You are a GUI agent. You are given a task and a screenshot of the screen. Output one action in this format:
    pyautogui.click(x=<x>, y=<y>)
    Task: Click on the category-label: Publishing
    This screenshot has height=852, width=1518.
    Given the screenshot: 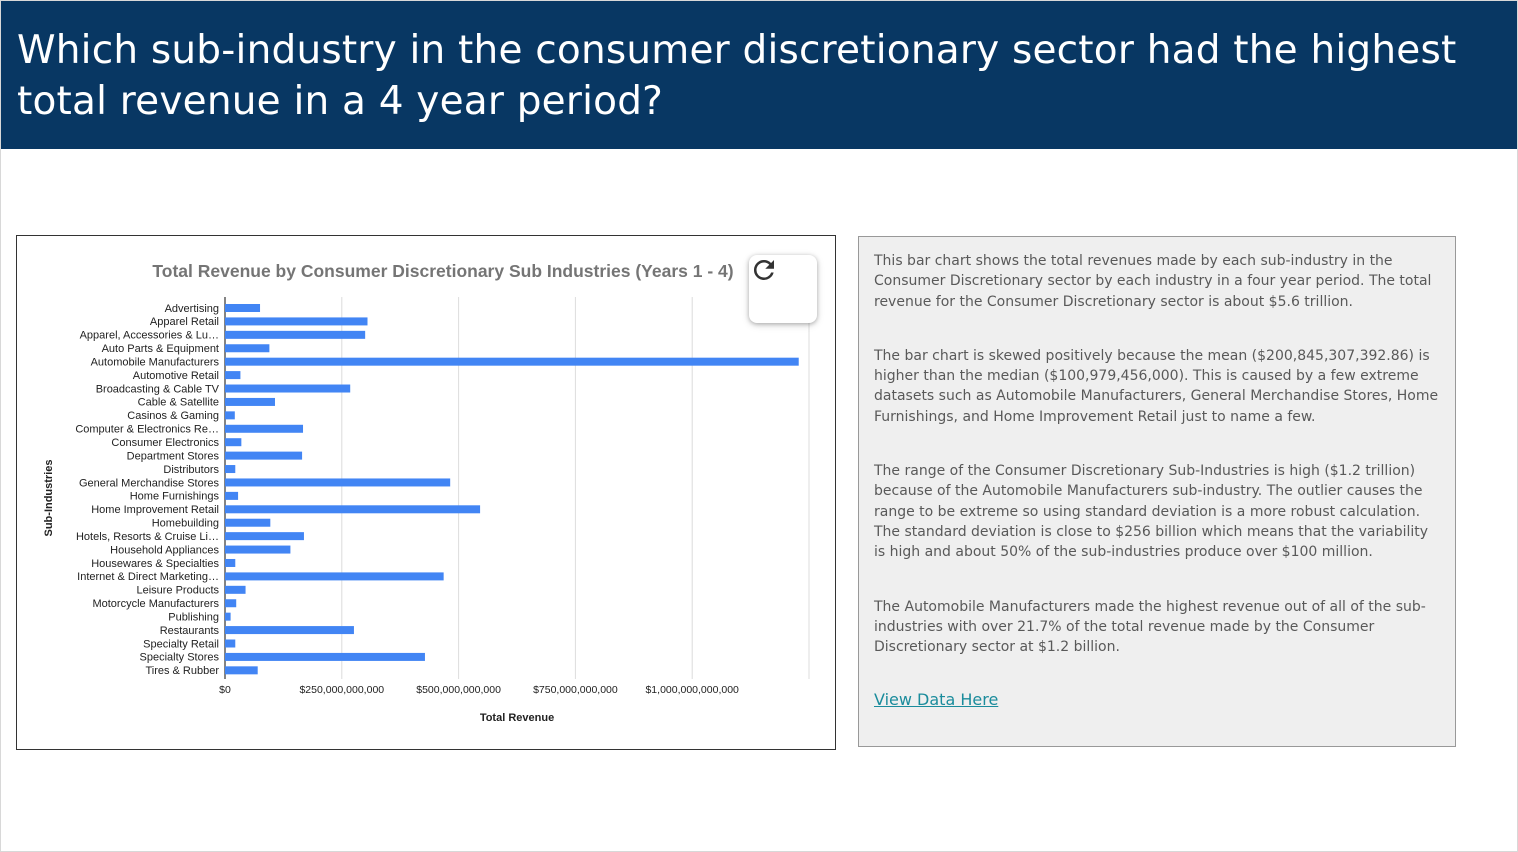 What is the action you would take?
    pyautogui.click(x=193, y=617)
    